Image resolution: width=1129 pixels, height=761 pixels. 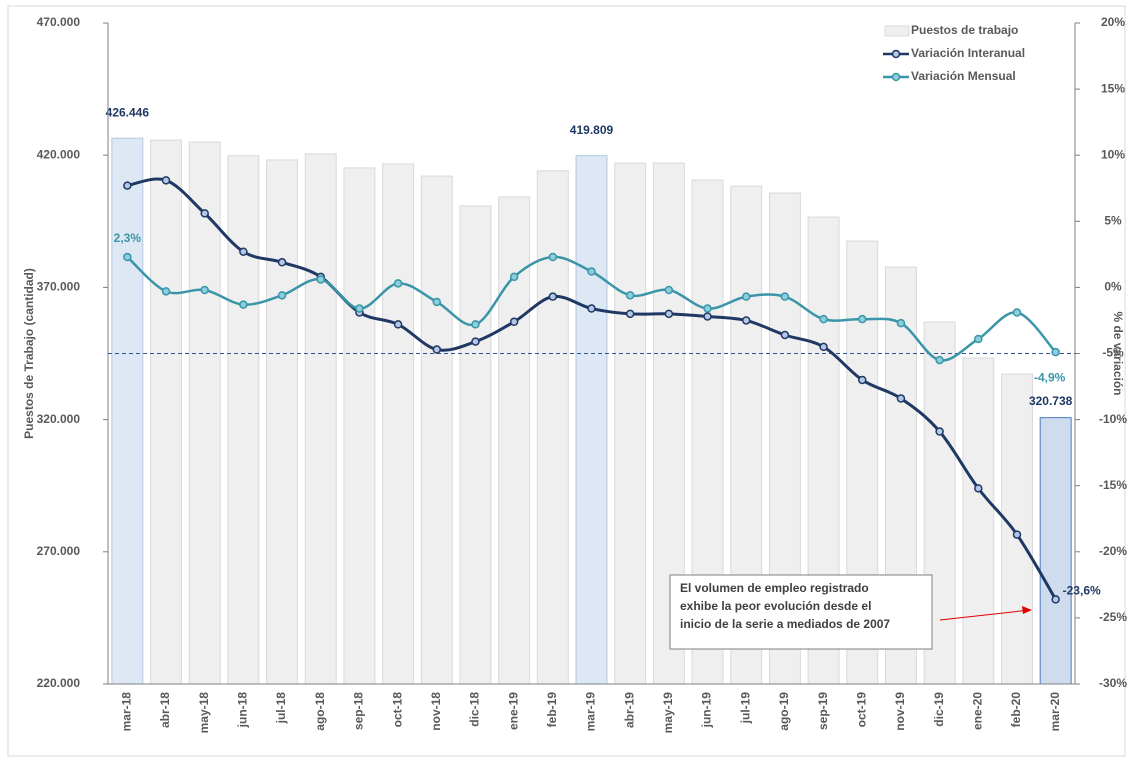 I want to click on x-tick-label: abr-19, so click(x=629, y=710).